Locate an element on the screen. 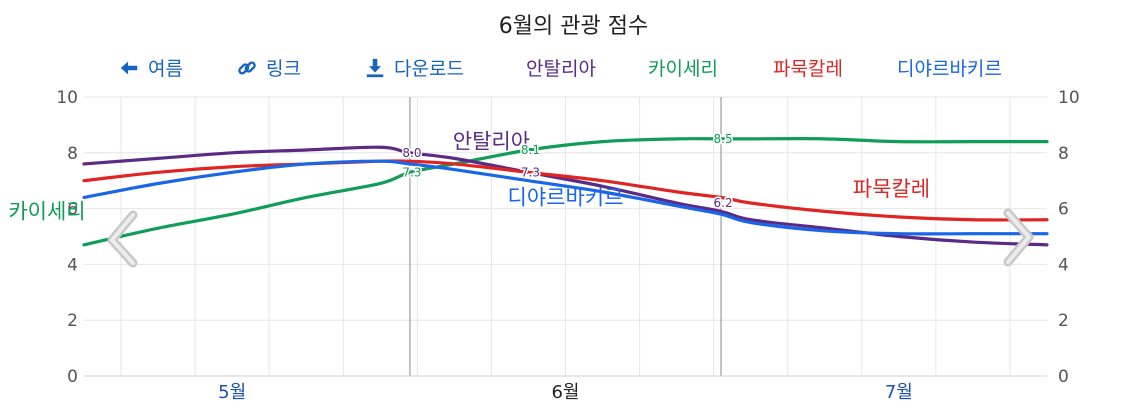  y-tick-label-right: 8 is located at coordinates (1063, 154).